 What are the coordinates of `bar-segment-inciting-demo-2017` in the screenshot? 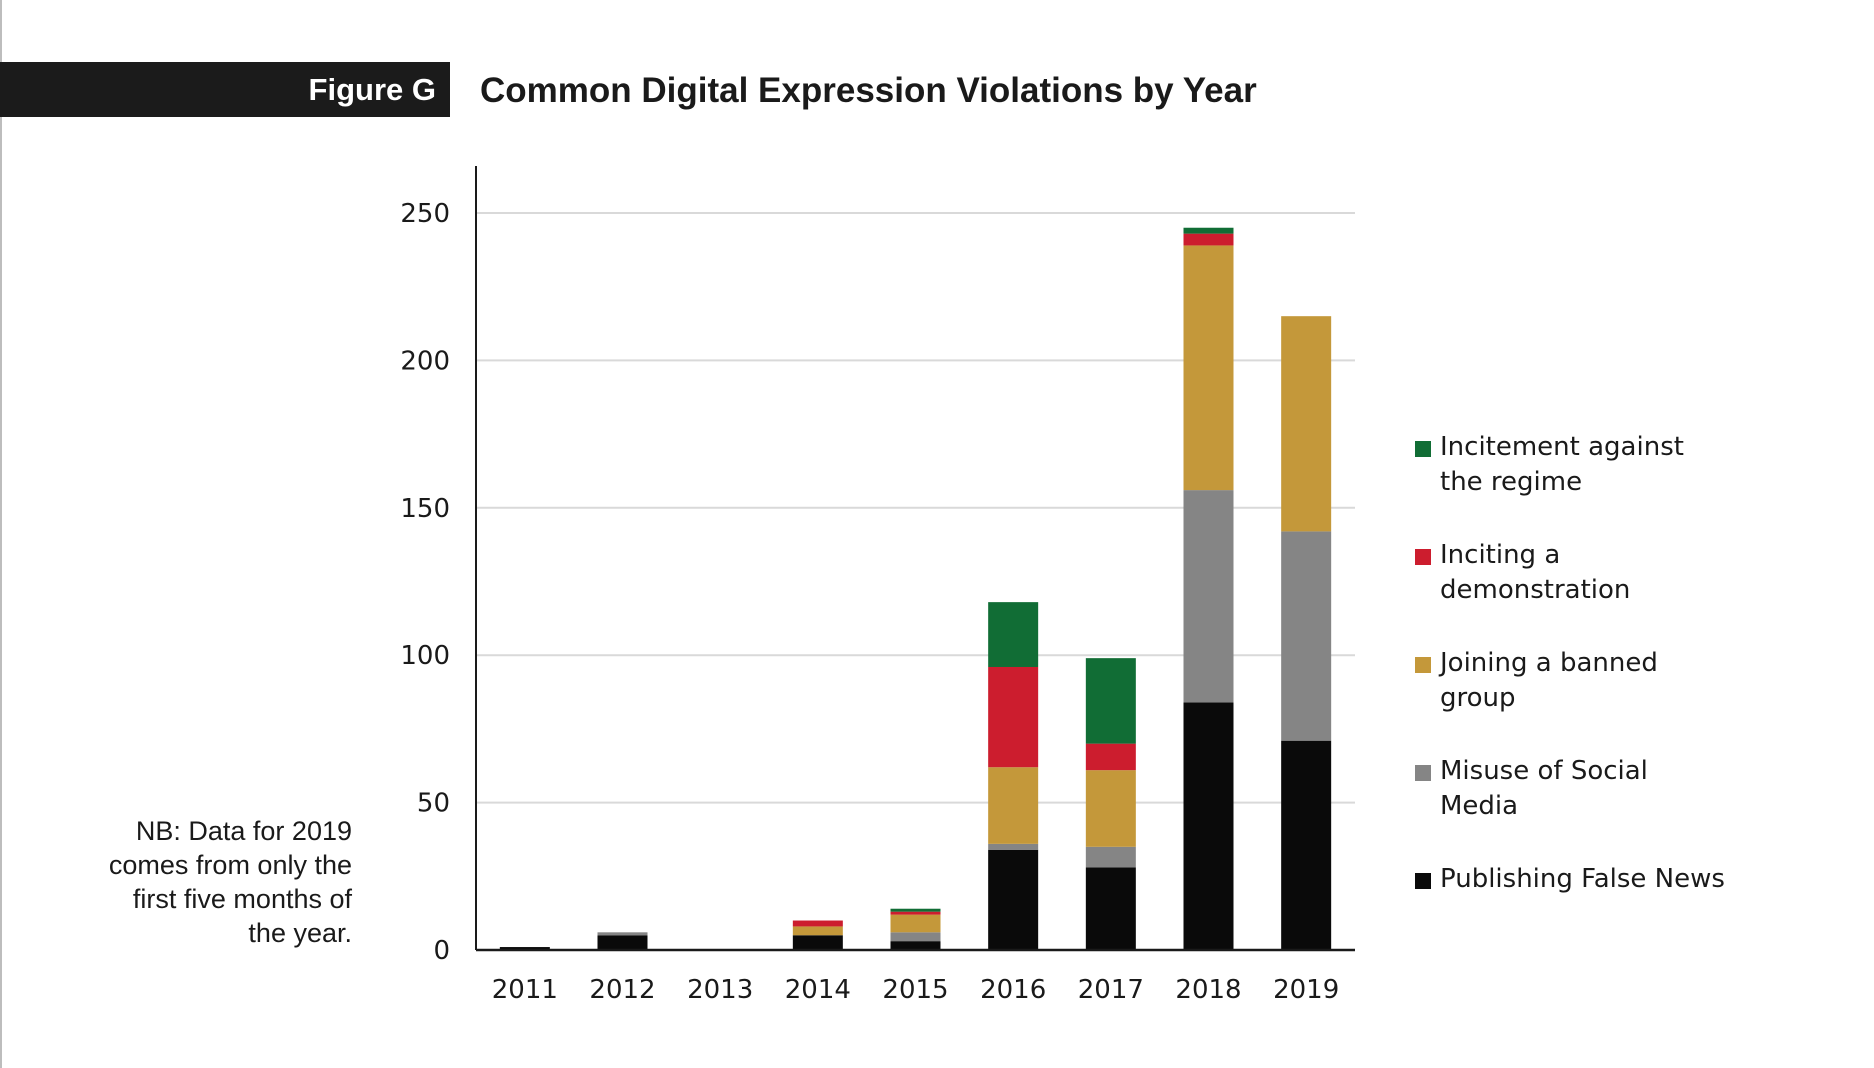 It's located at (1110, 757).